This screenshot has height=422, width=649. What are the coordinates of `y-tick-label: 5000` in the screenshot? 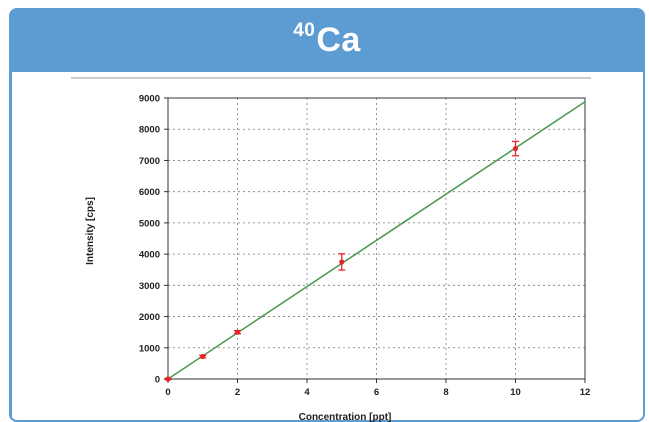 It's located at (149, 223).